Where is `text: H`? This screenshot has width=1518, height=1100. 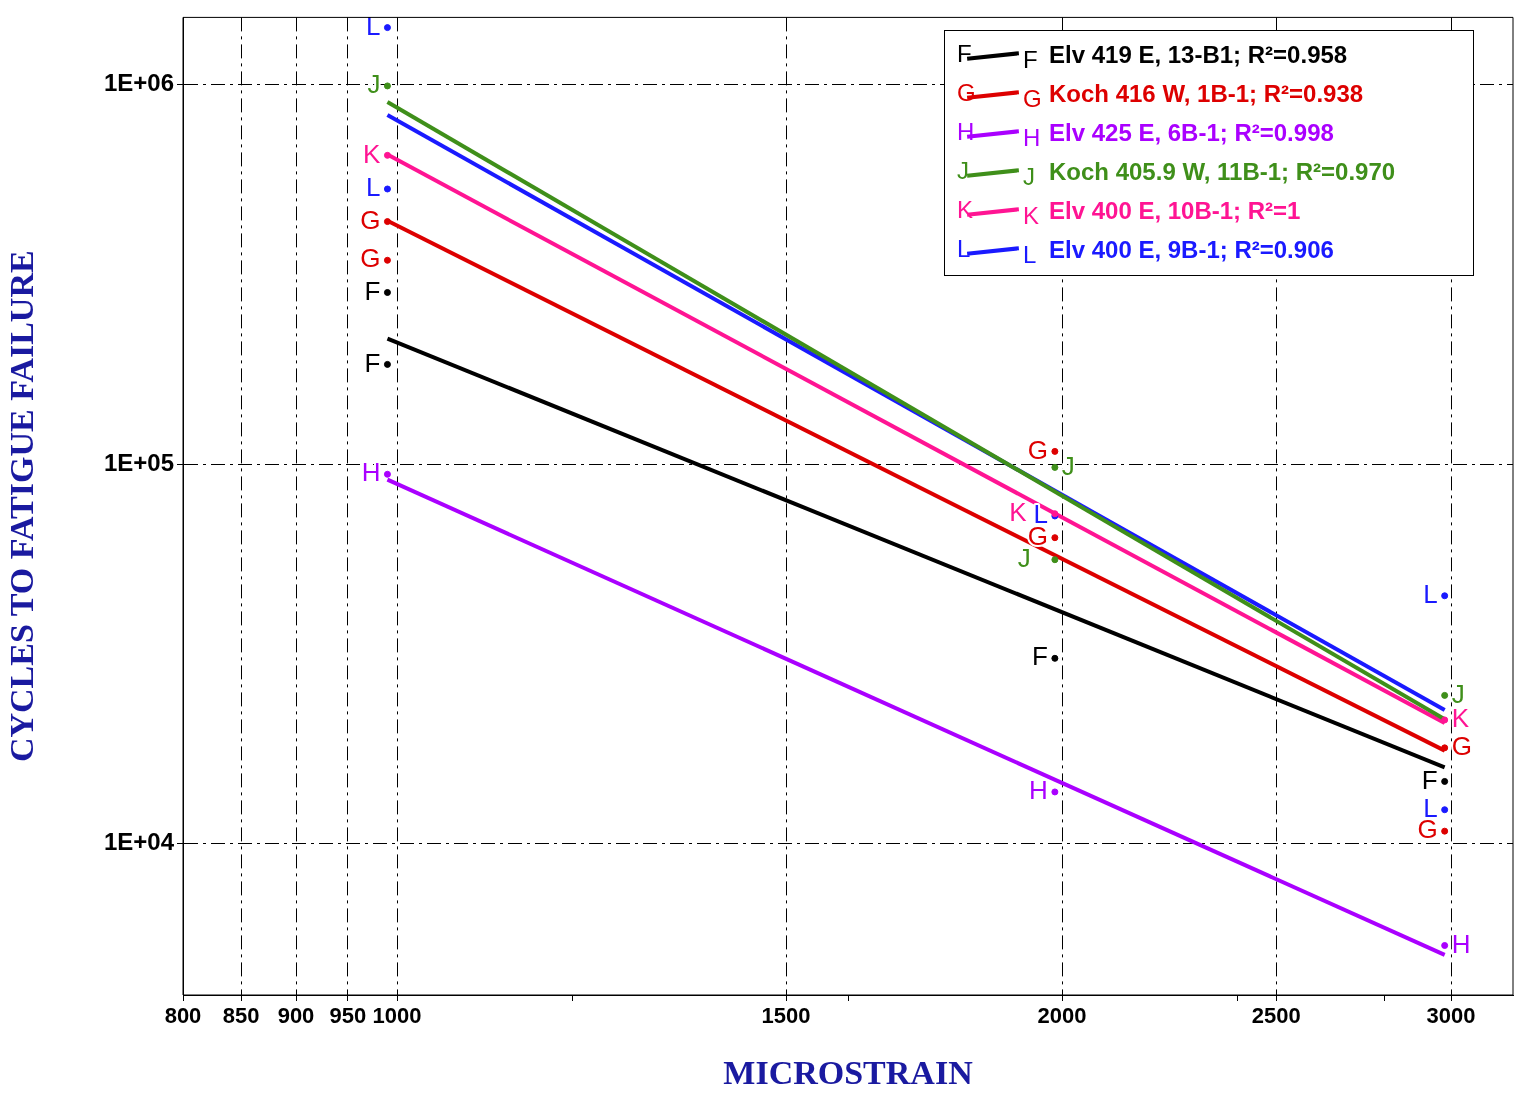 text: H is located at coordinates (1032, 137).